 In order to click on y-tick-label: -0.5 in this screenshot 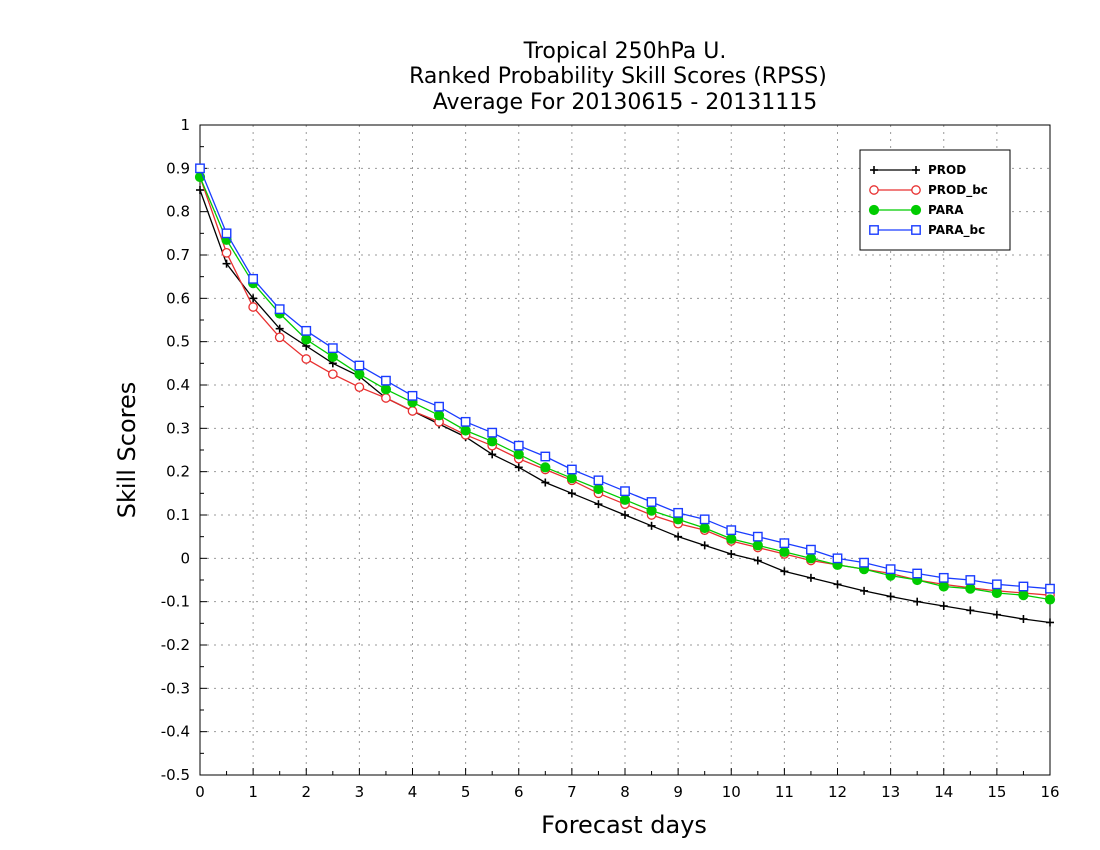, I will do `click(175, 775)`.